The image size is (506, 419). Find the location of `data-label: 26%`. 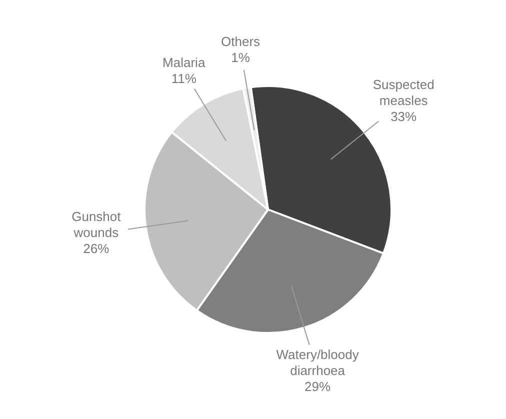

data-label: 26% is located at coordinates (96, 248).